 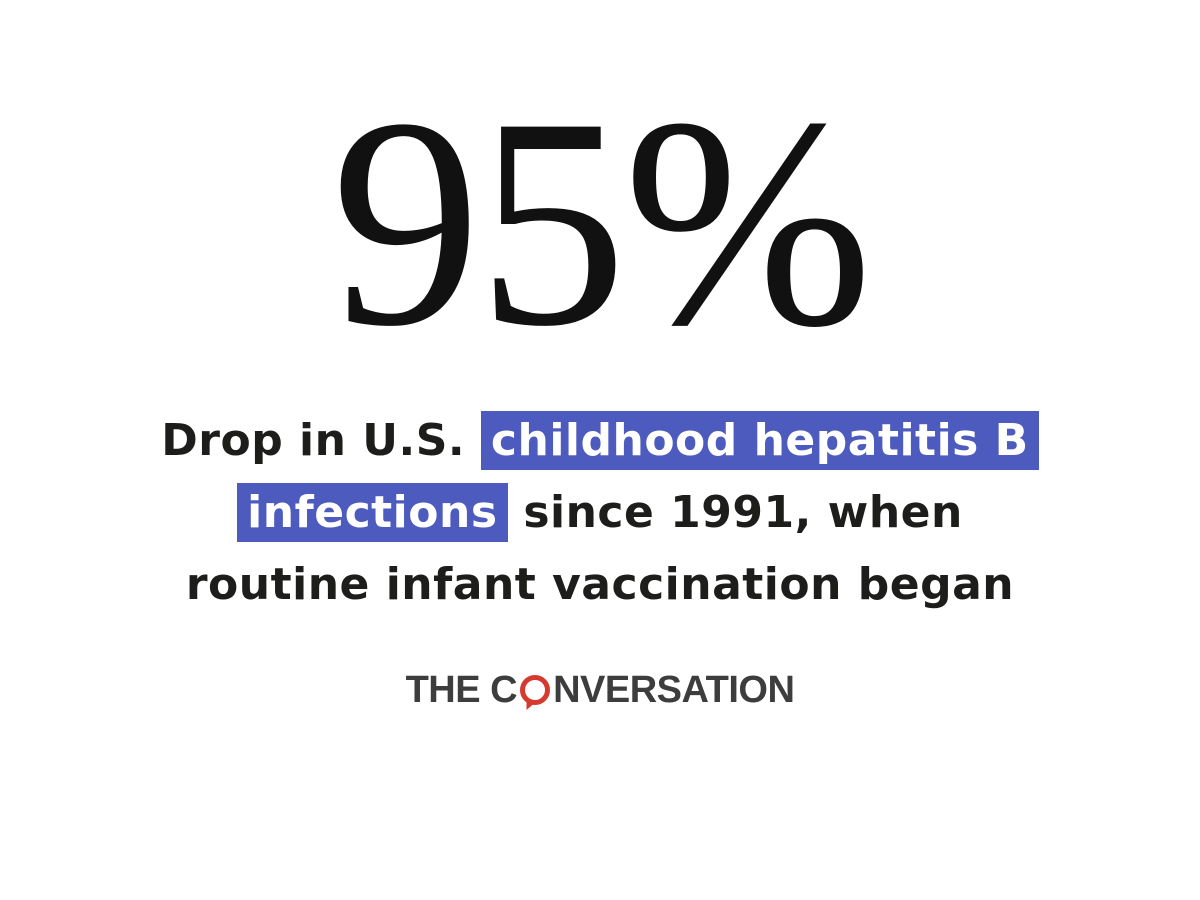 What do you see at coordinates (759, 440) in the screenshot?
I see `description-segment-highlighted: childhood hepatitis B` at bounding box center [759, 440].